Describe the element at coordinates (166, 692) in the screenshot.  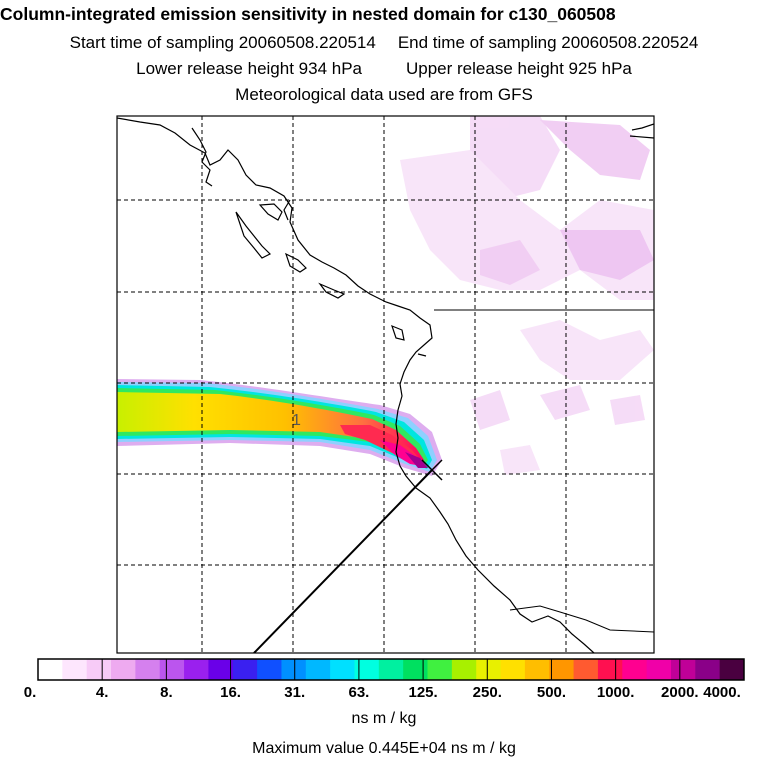
I see `colorbar-tick-label: 8.` at that location.